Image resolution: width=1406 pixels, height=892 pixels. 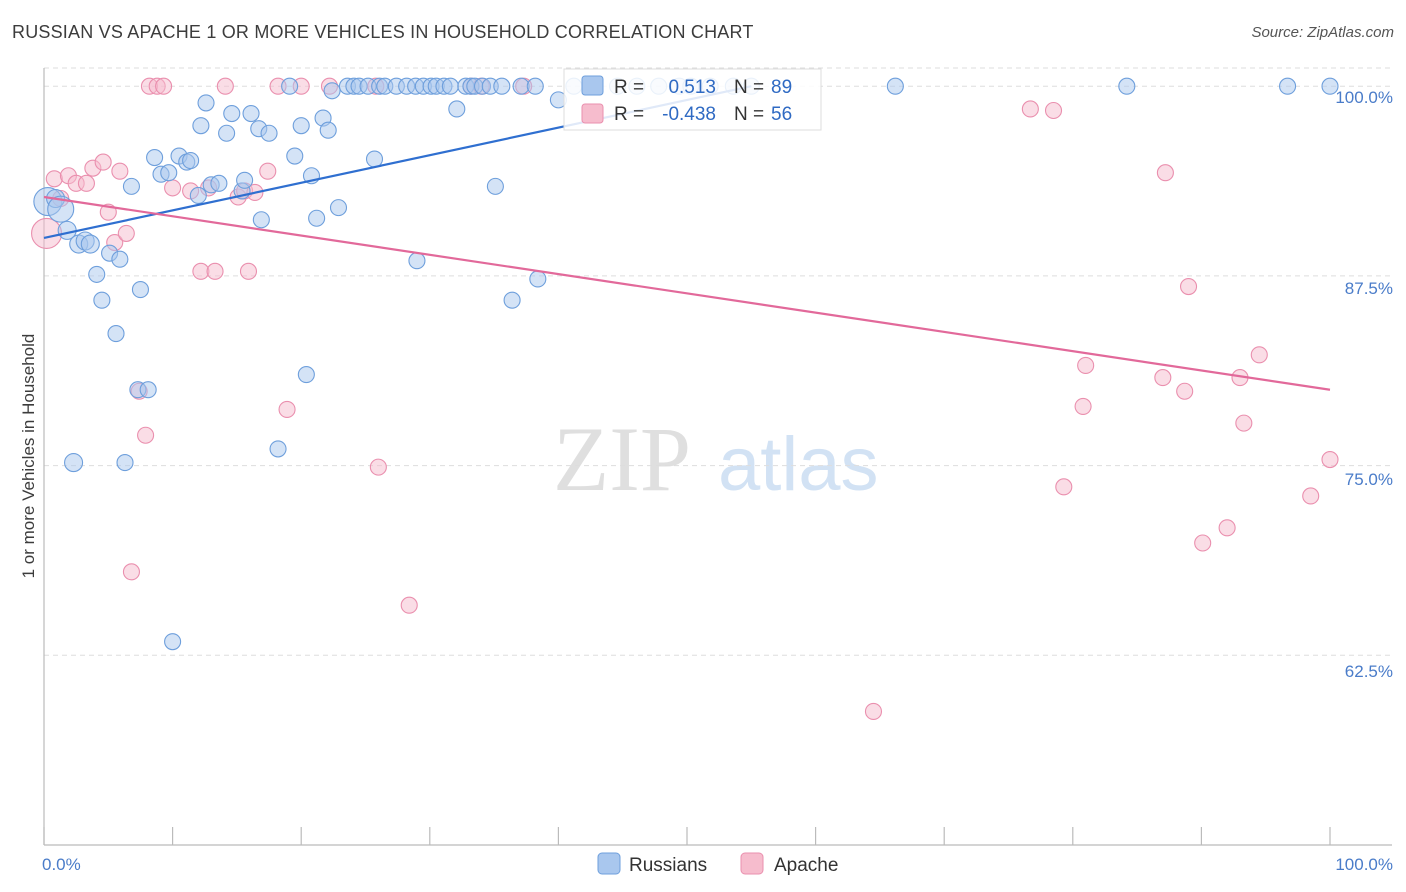 What do you see at coordinates (689, 114) in the screenshot?
I see `legend-r-value: -0.438` at bounding box center [689, 114].